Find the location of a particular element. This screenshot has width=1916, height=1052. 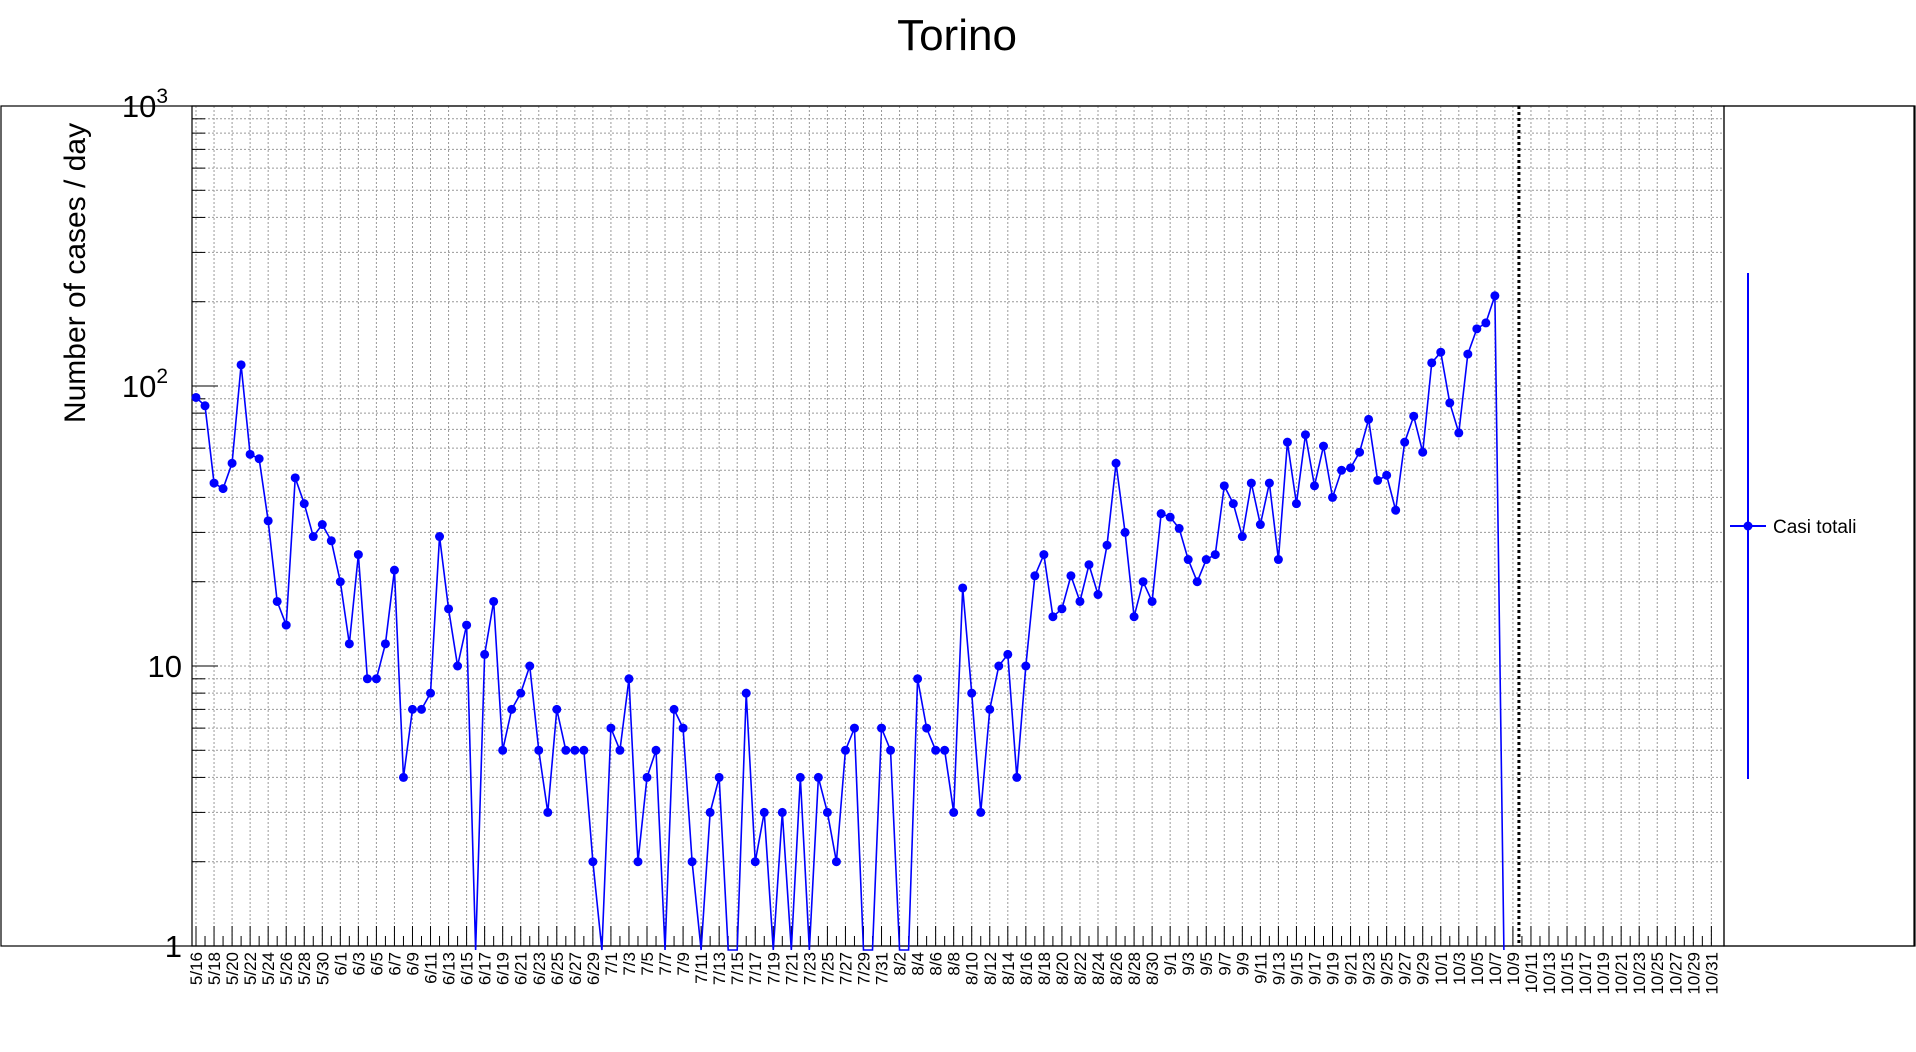

x-tick-label: 6/15 is located at coordinates (467, 968).